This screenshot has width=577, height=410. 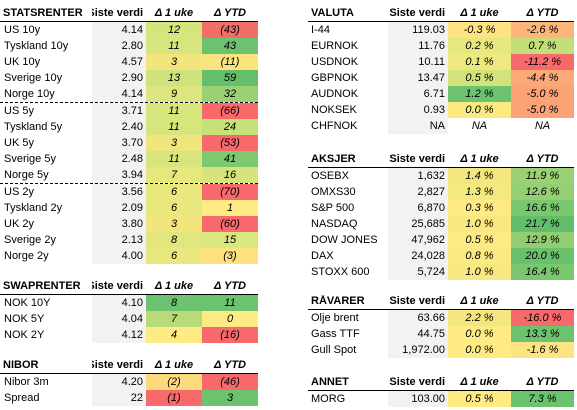 I want to click on row-label: GBPNOK, so click(x=335, y=78).